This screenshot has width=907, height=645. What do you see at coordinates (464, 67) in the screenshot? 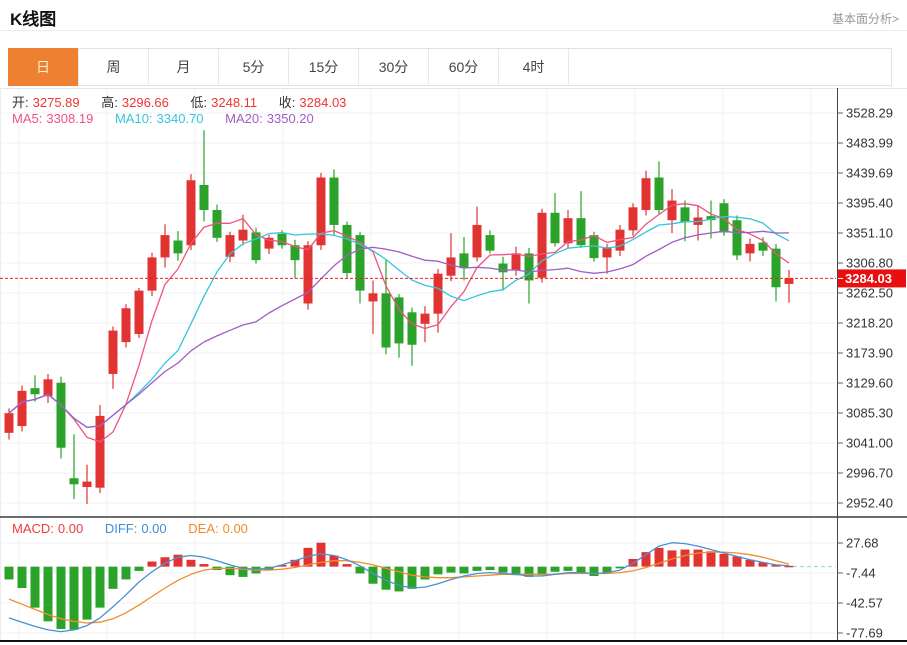
I see `tab-60min: 60分` at bounding box center [464, 67].